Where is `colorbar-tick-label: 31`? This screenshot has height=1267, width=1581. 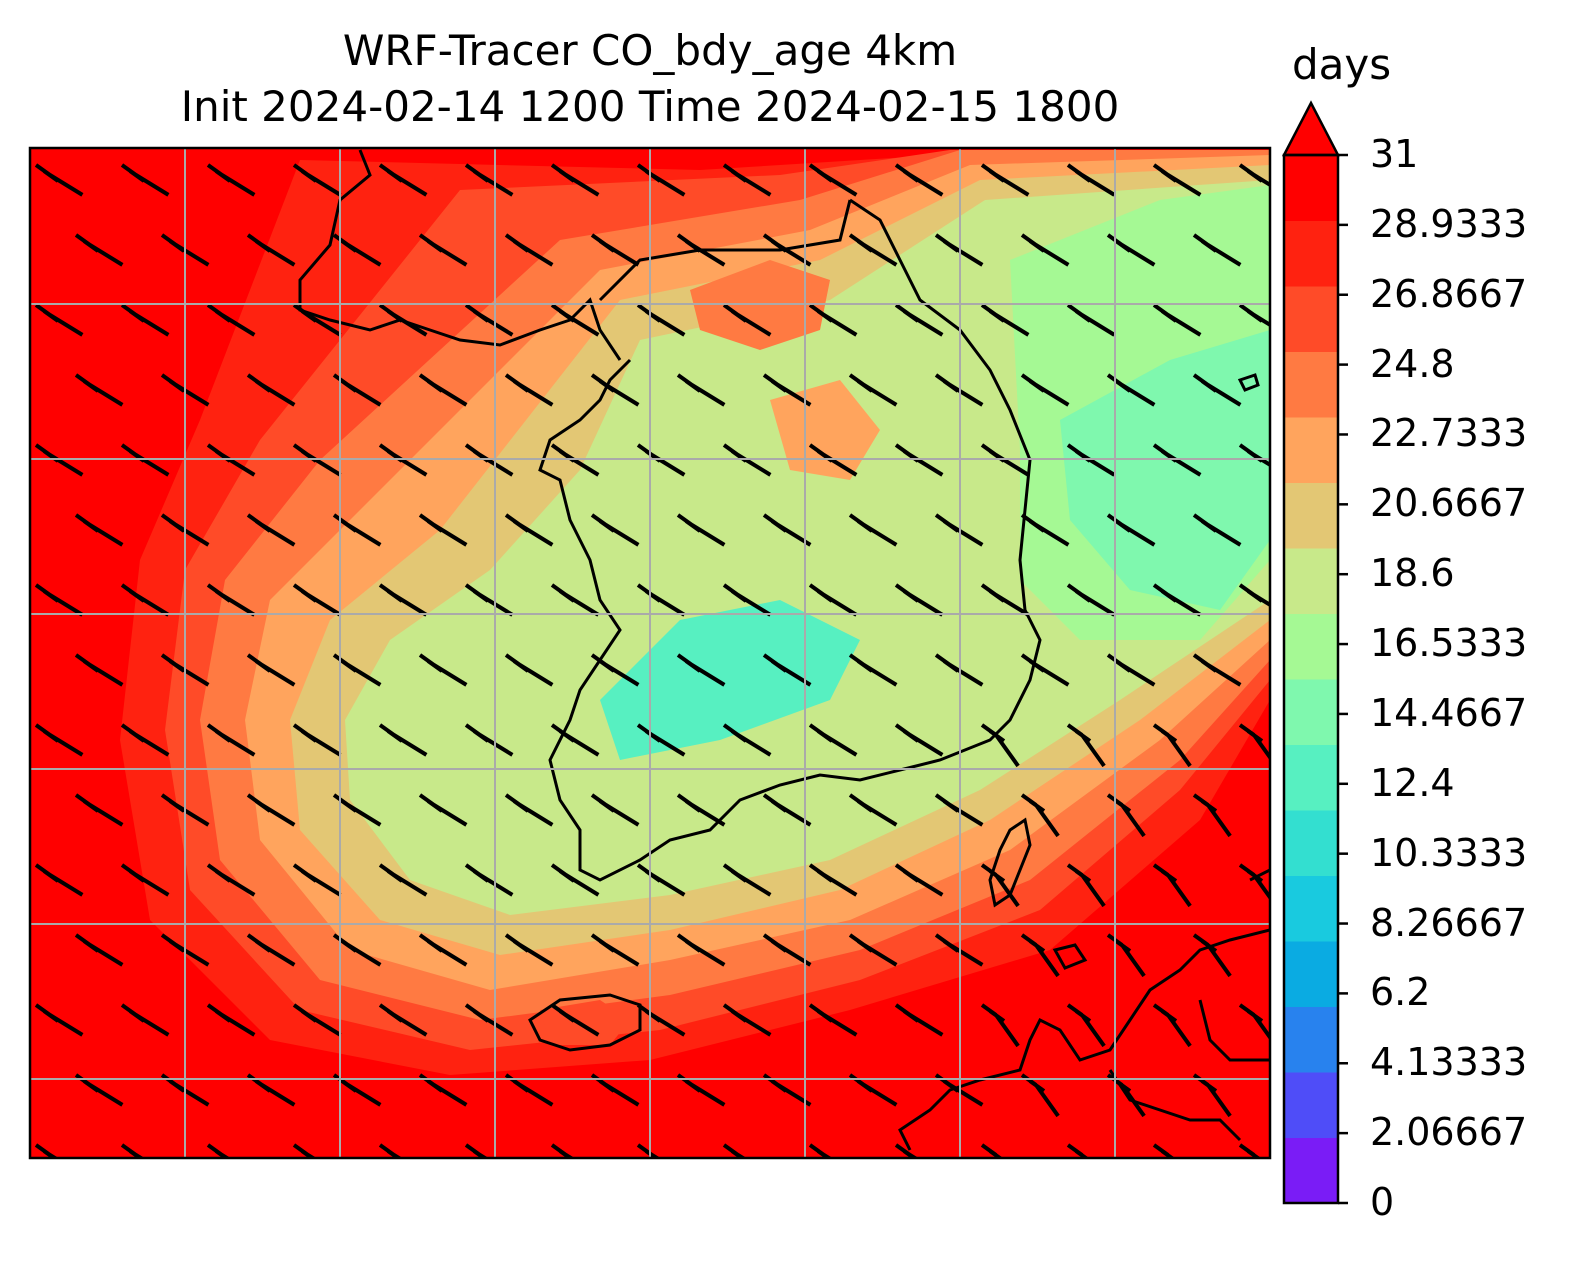 colorbar-tick-label: 31 is located at coordinates (1394, 154).